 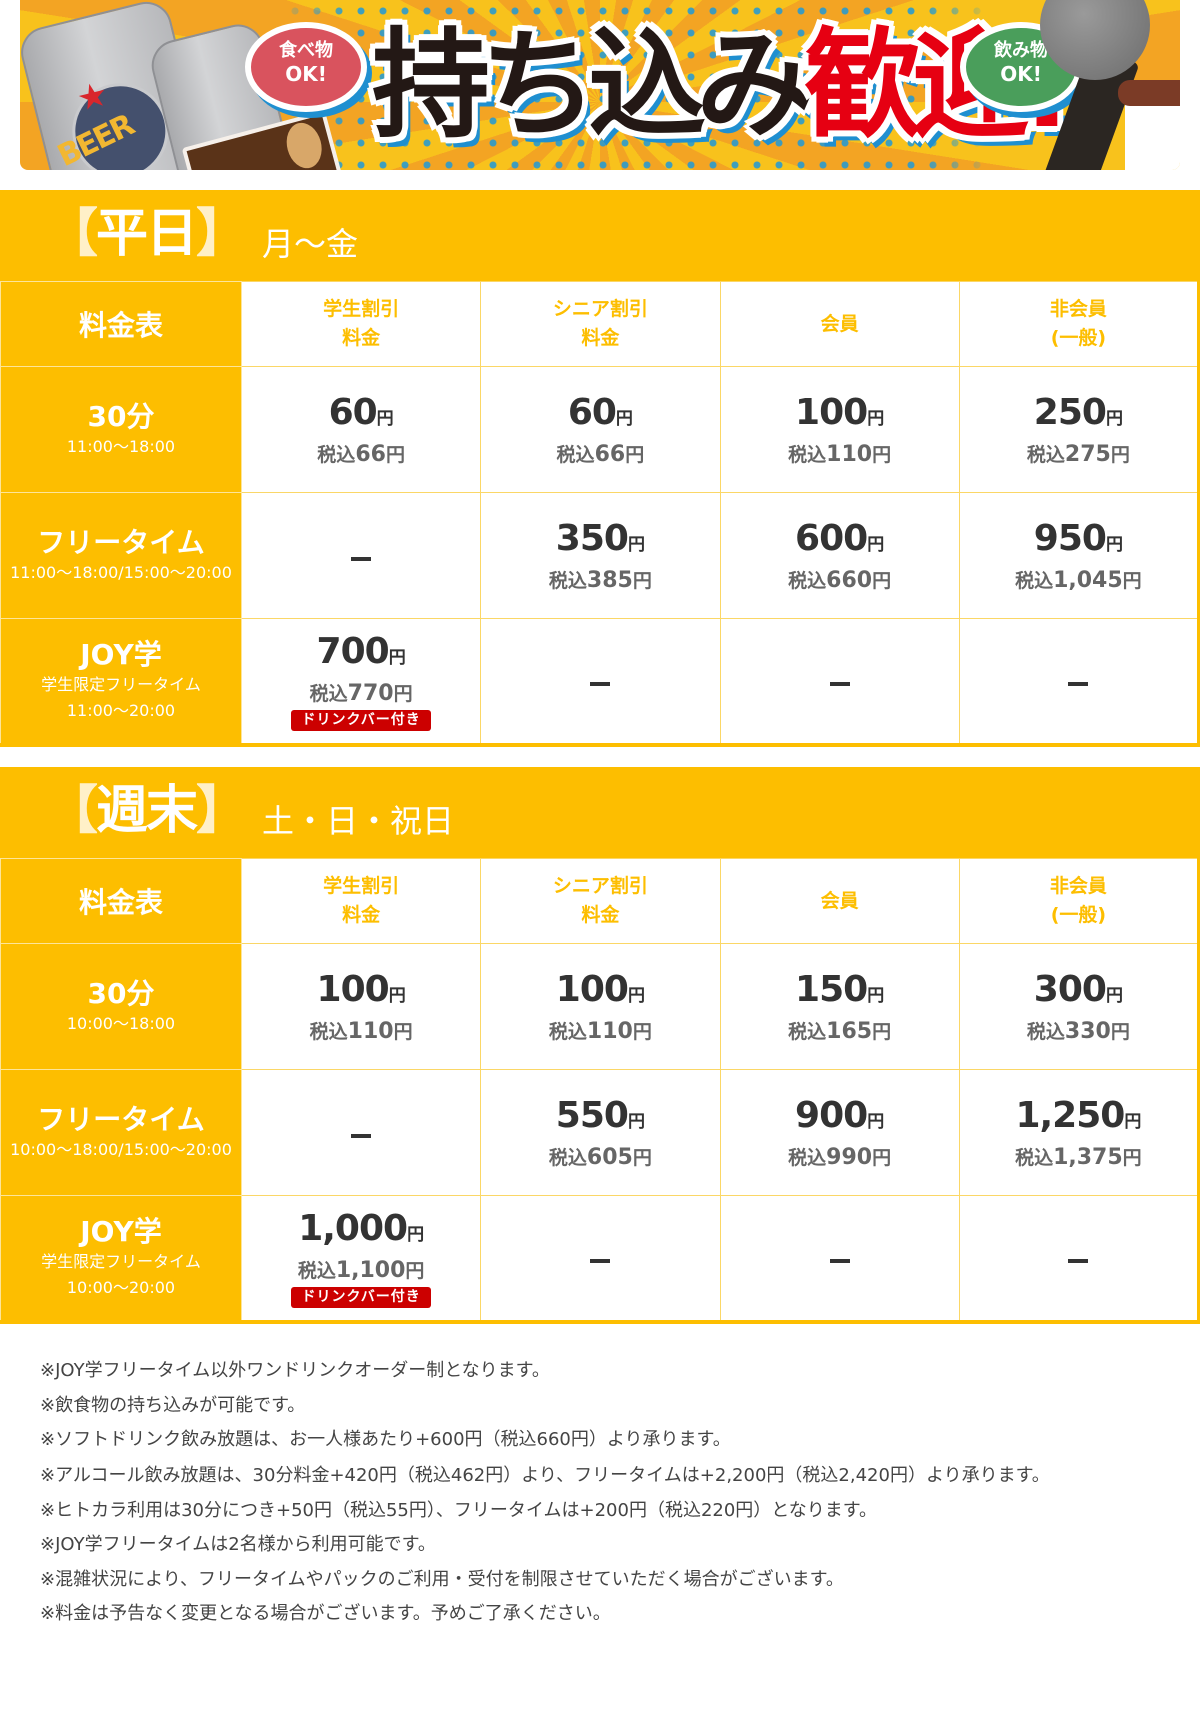 I want to click on price: 1,250円, so click(x=1078, y=1119).